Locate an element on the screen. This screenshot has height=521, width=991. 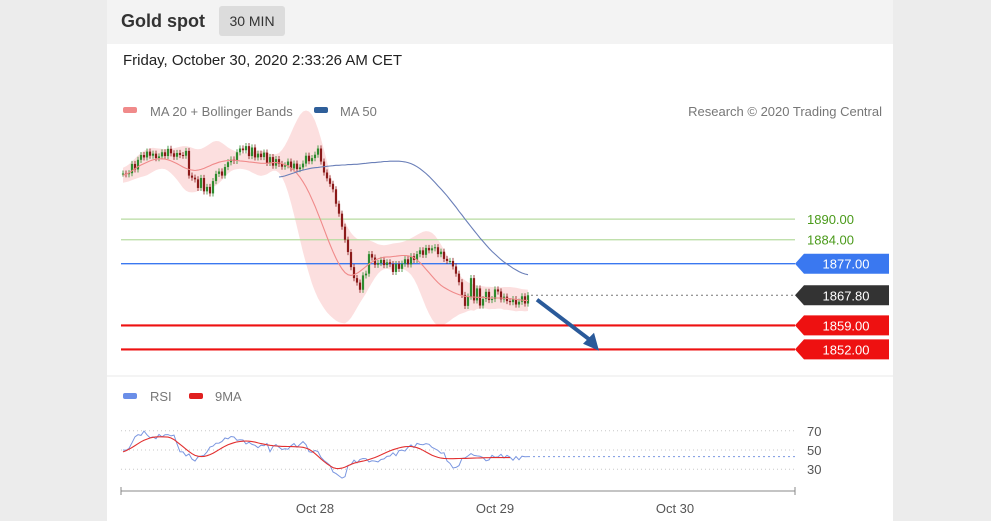
legend-label-9ma: 9MA is located at coordinates (228, 396).